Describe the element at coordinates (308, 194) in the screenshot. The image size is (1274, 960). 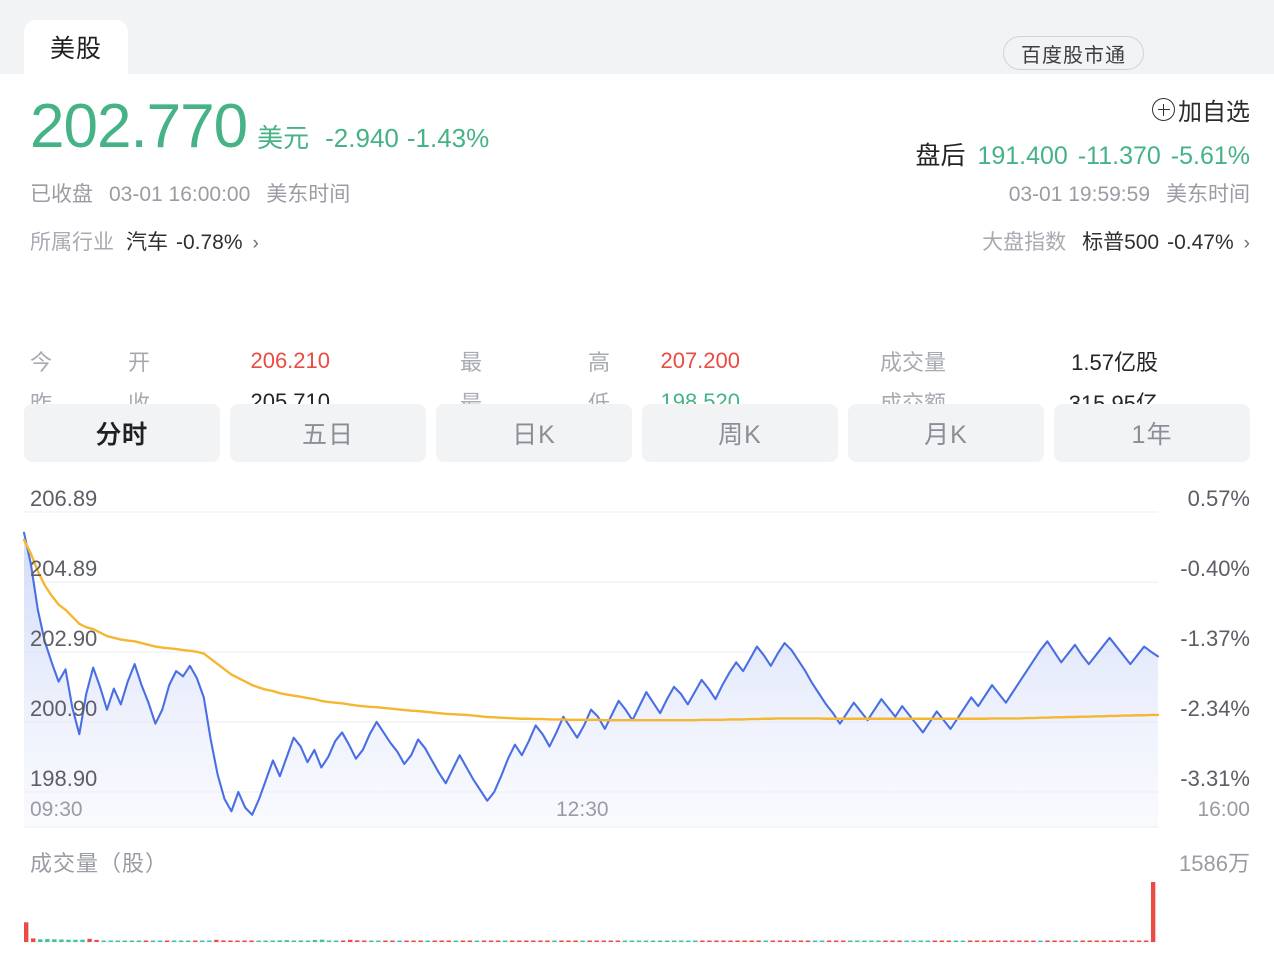
I see `quote-timezone: 美东时间` at that location.